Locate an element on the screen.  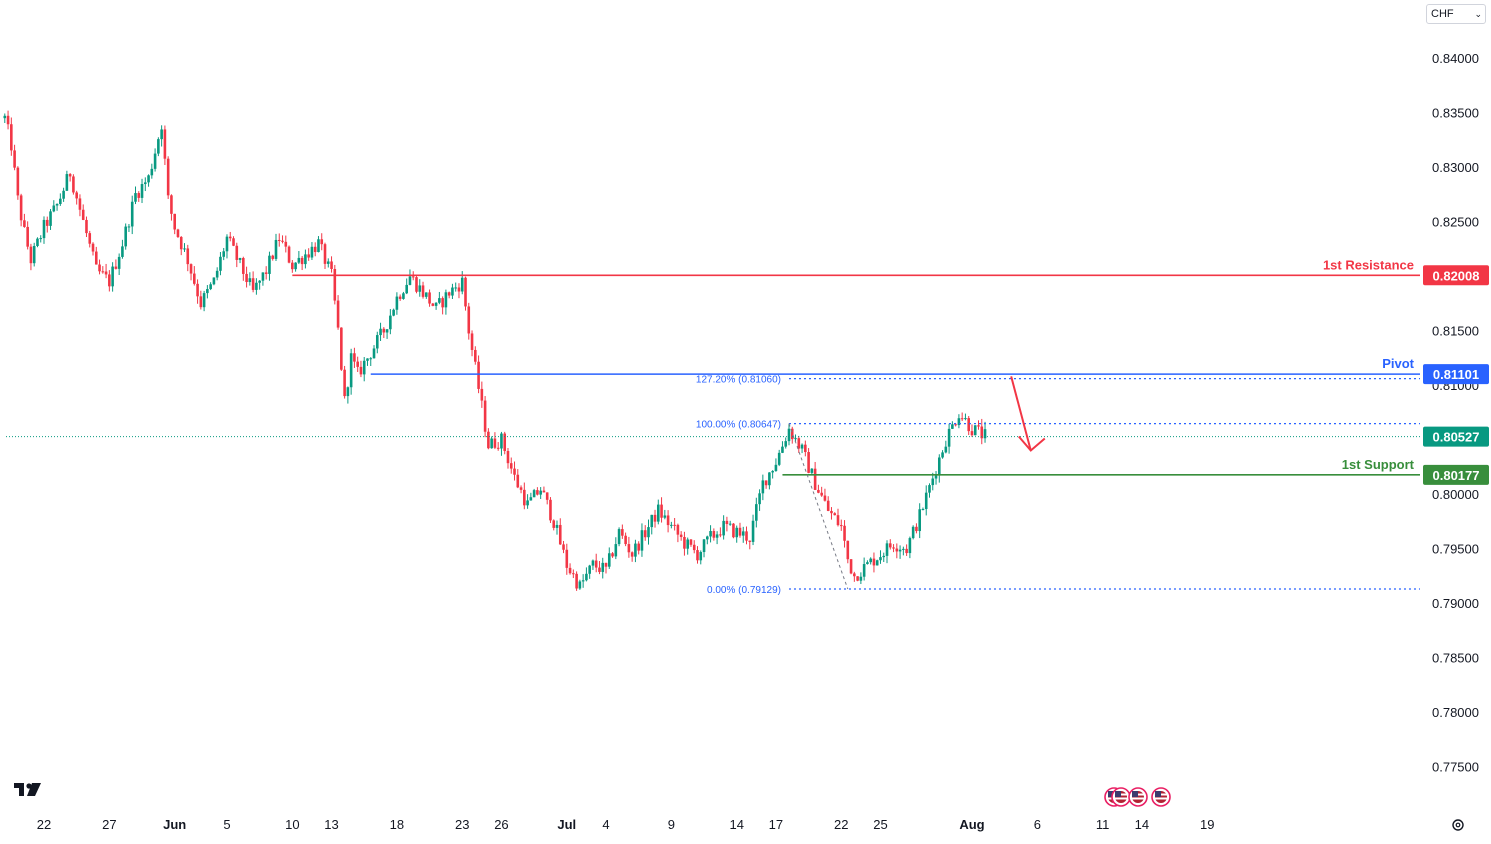
support-price-value: 0.80177 is located at coordinates (1456, 475).